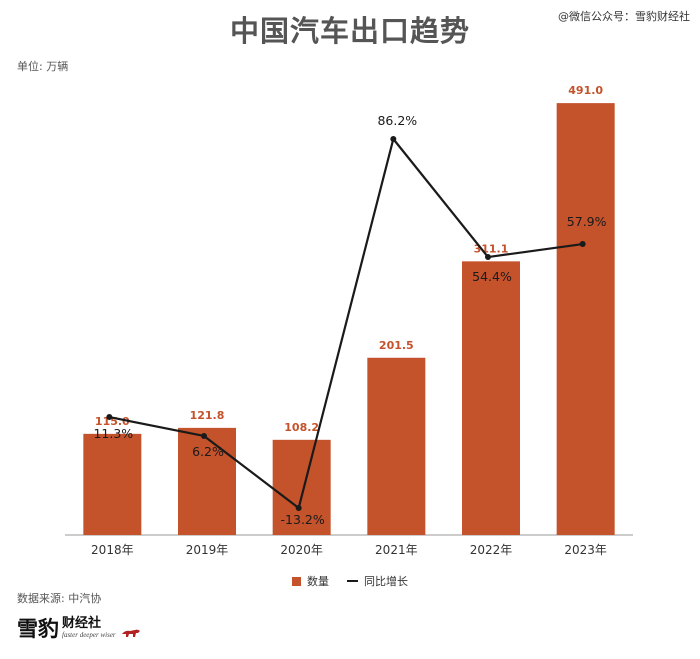 The height and width of the screenshot is (659, 700). What do you see at coordinates (43, 66) in the screenshot?
I see `unit-label: 单位: 万辆` at bounding box center [43, 66].